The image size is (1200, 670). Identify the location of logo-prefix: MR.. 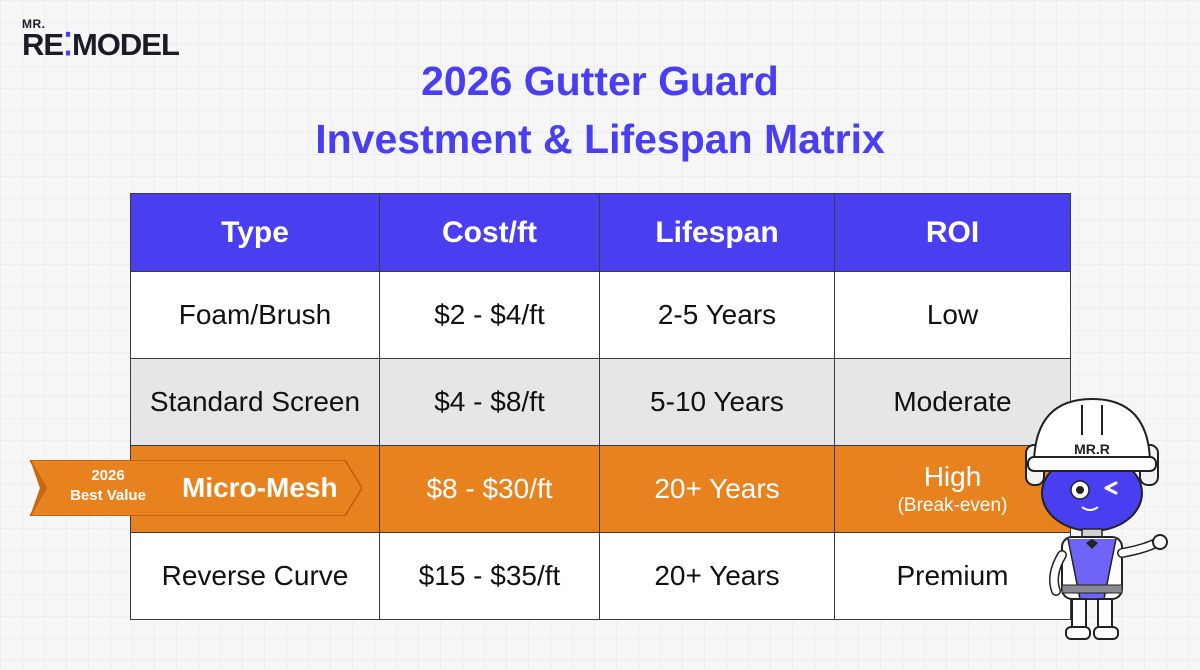
(34, 24).